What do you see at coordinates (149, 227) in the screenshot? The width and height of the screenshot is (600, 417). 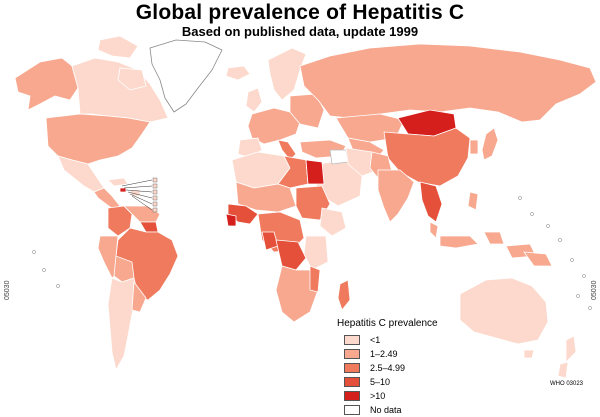 I see `guyana-region` at bounding box center [149, 227].